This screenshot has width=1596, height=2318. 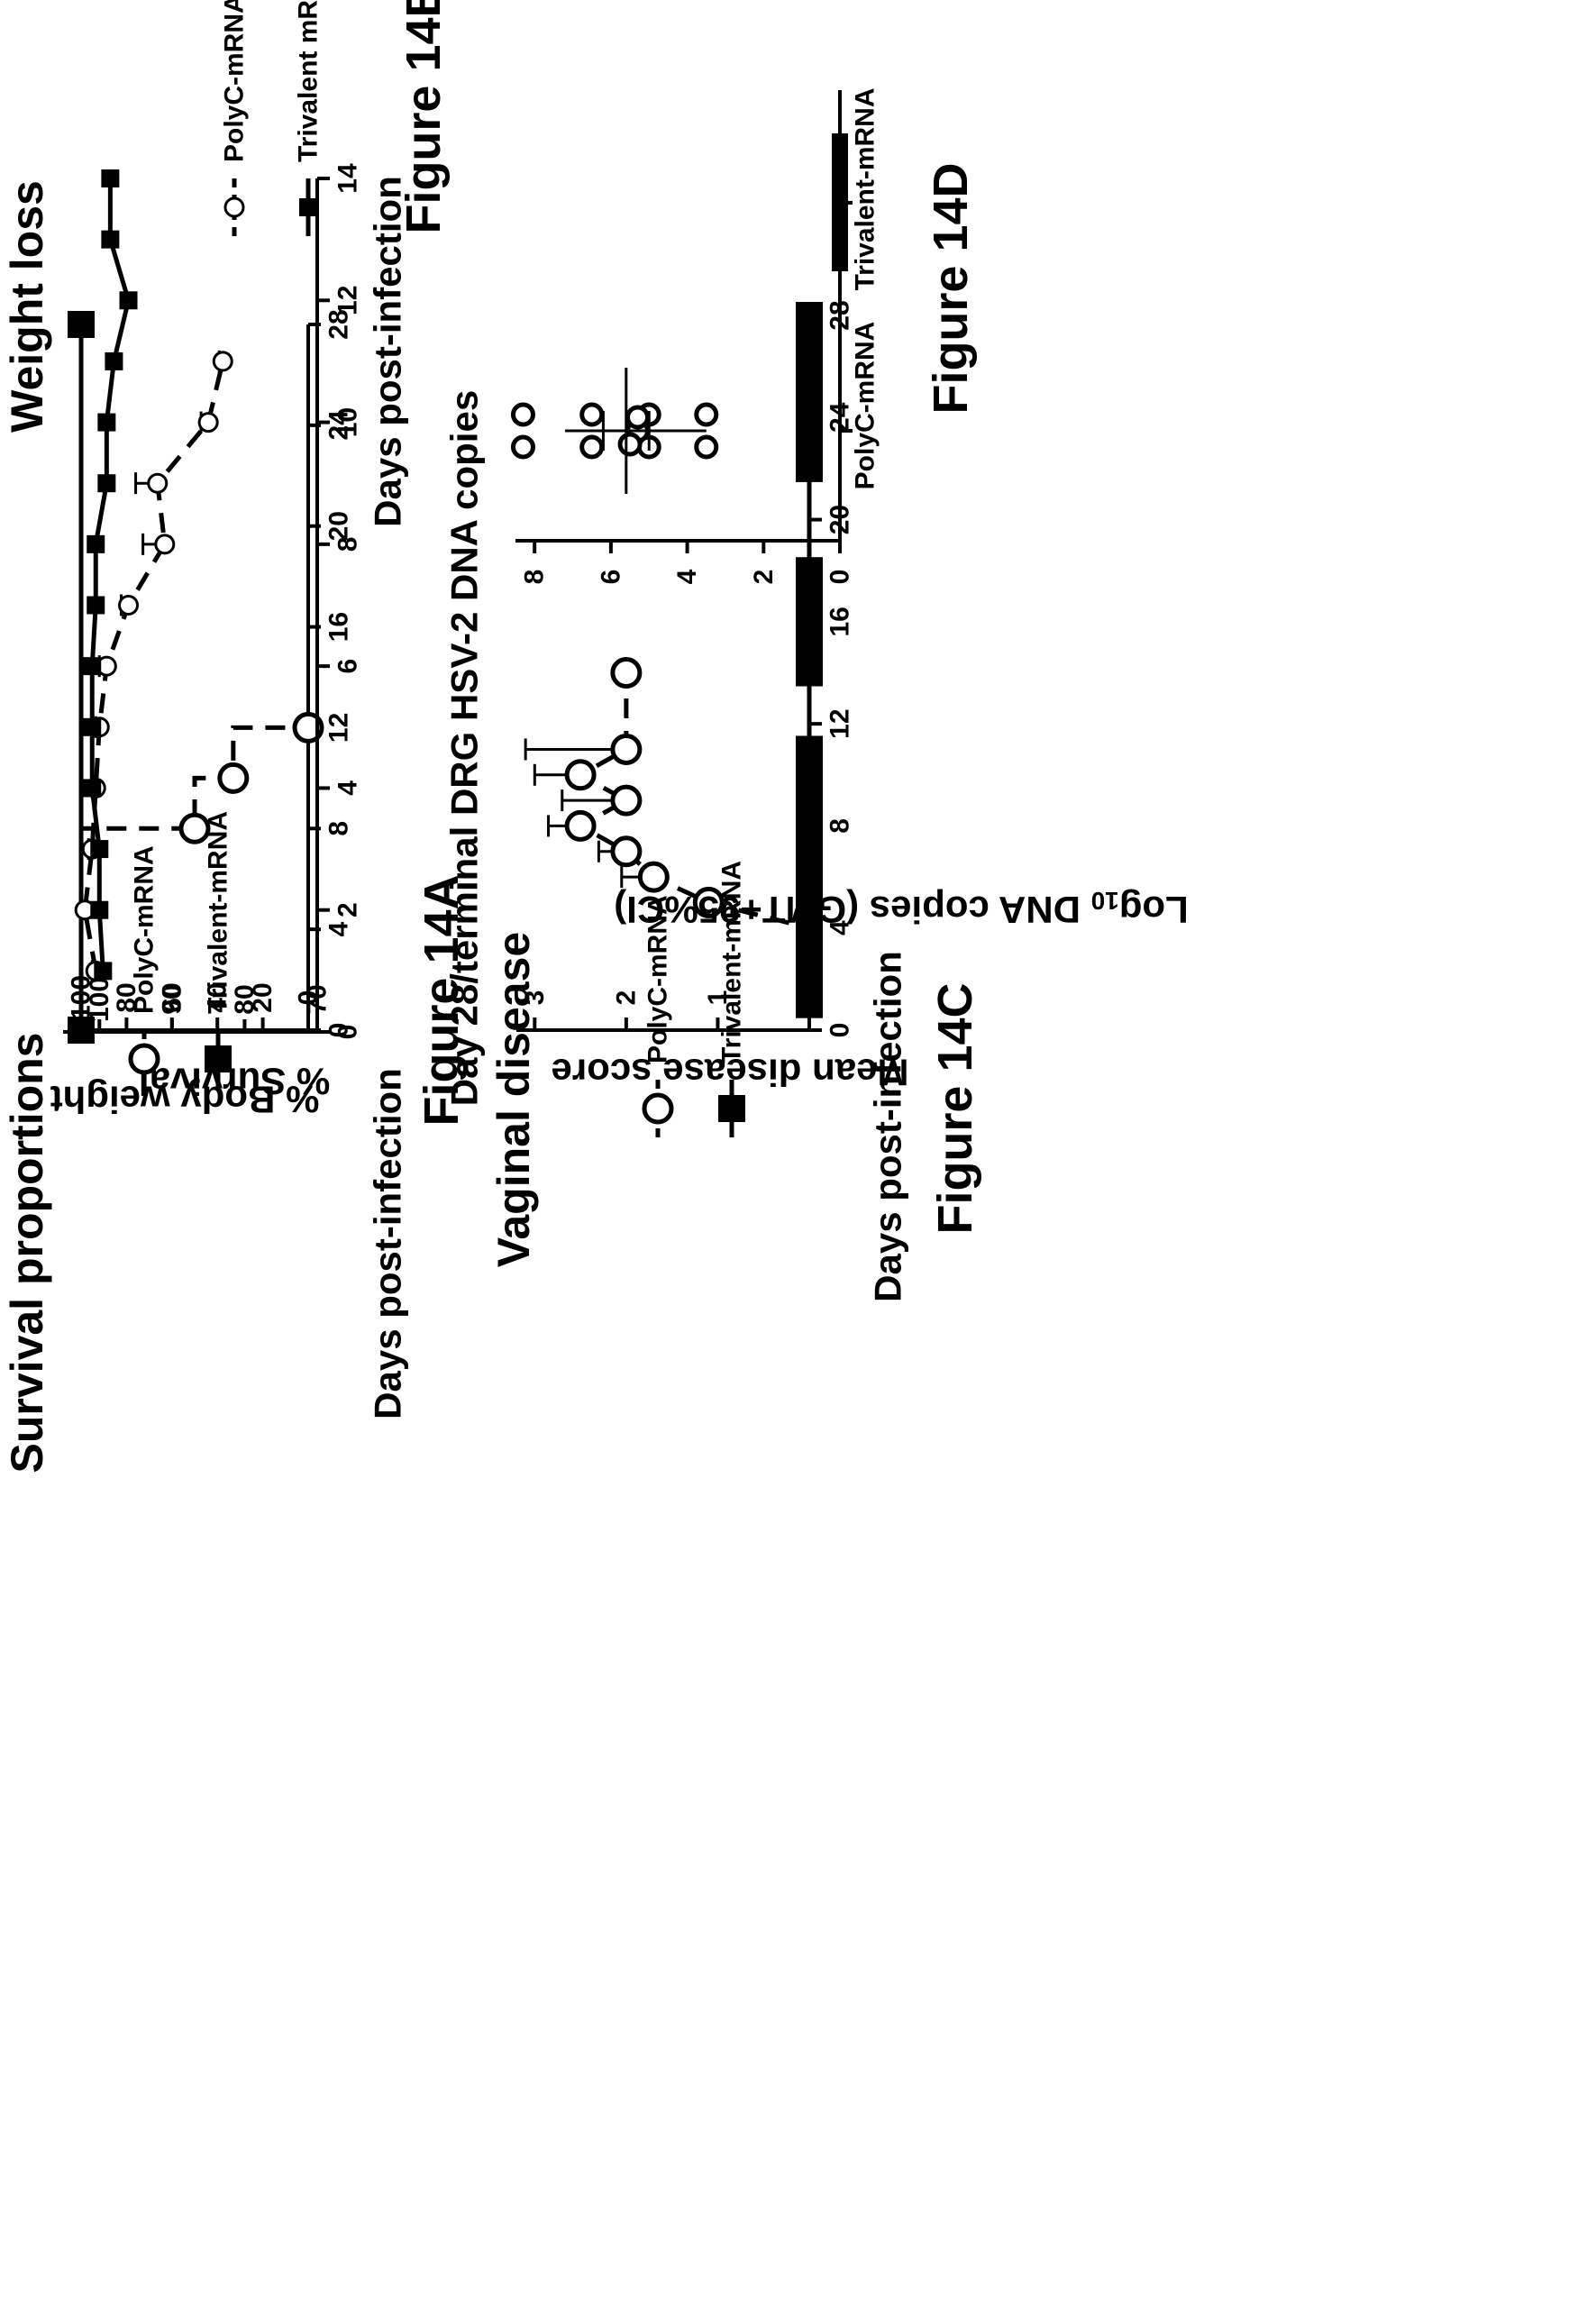 What do you see at coordinates (245, 999) in the screenshot?
I see `y-tick-label: 80` at bounding box center [245, 999].